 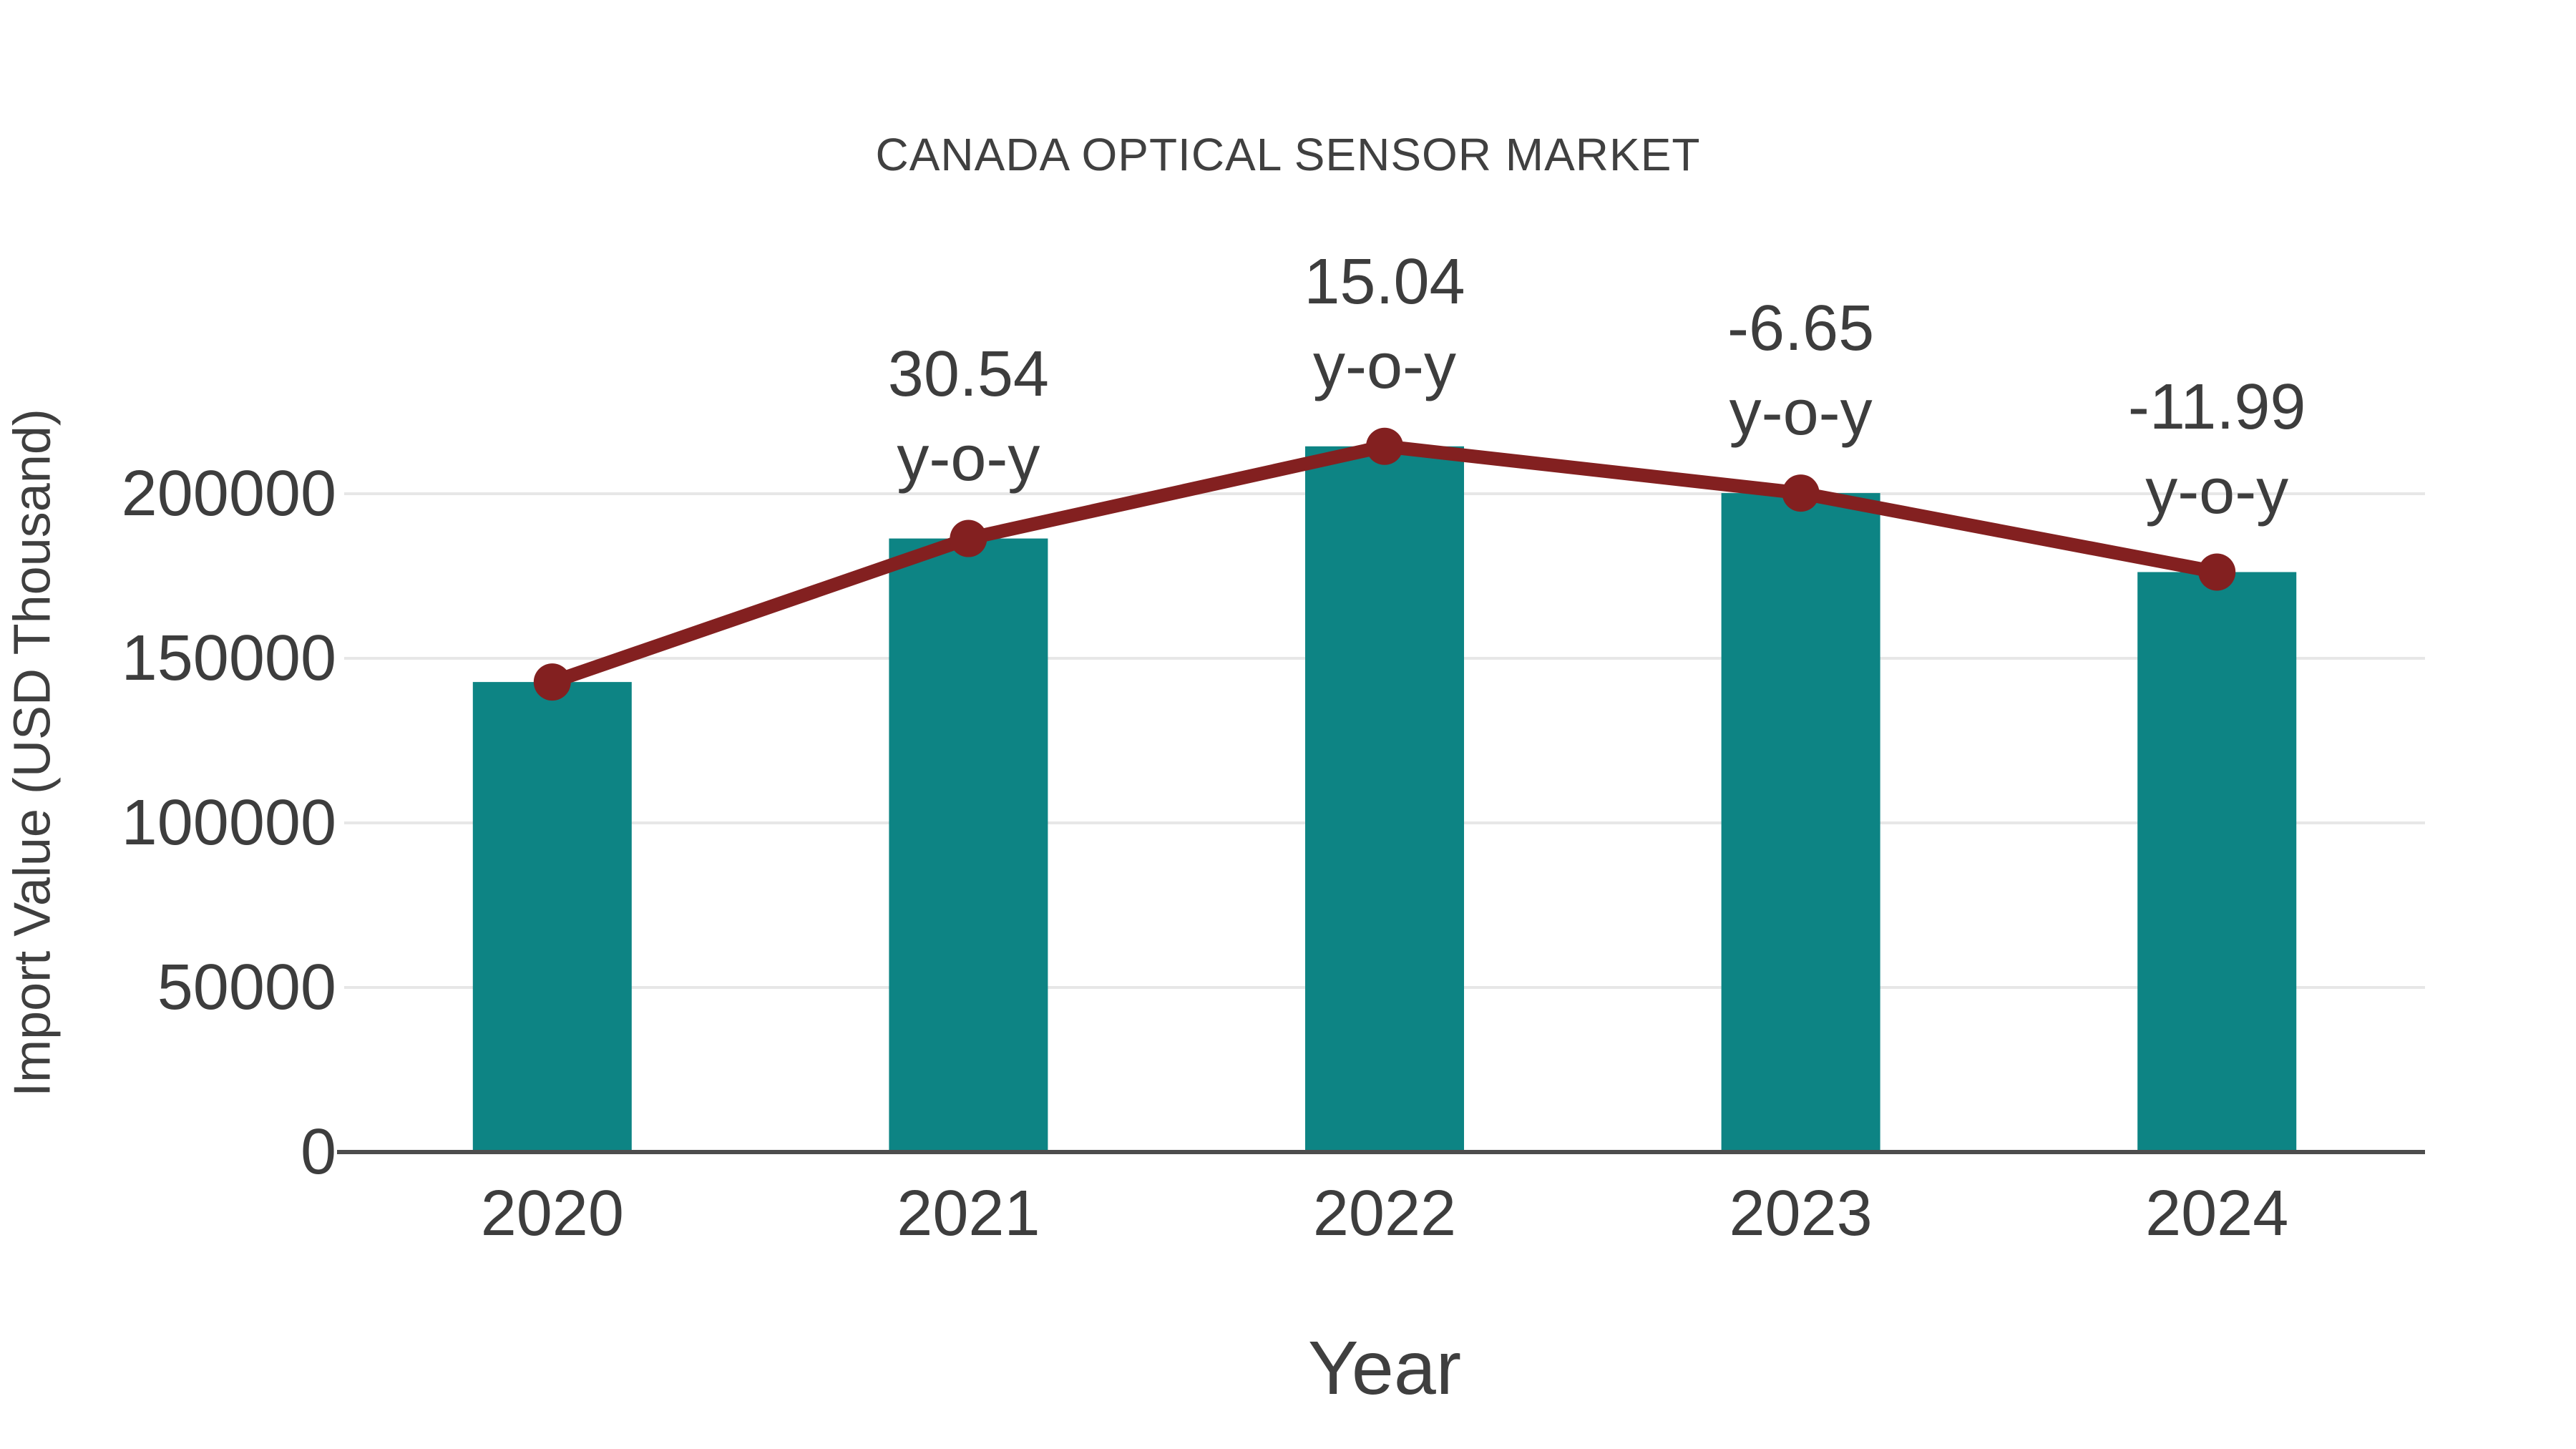 What do you see at coordinates (968, 374) in the screenshot?
I see `yoy-value: 30.54` at bounding box center [968, 374].